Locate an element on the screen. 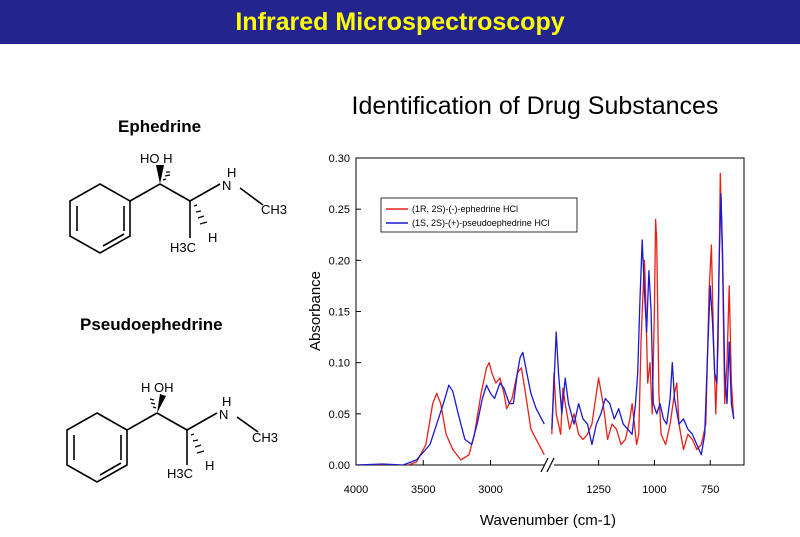 This screenshot has height=537, width=800. ephedrine-ring-double-bond is located at coordinates (113, 240).